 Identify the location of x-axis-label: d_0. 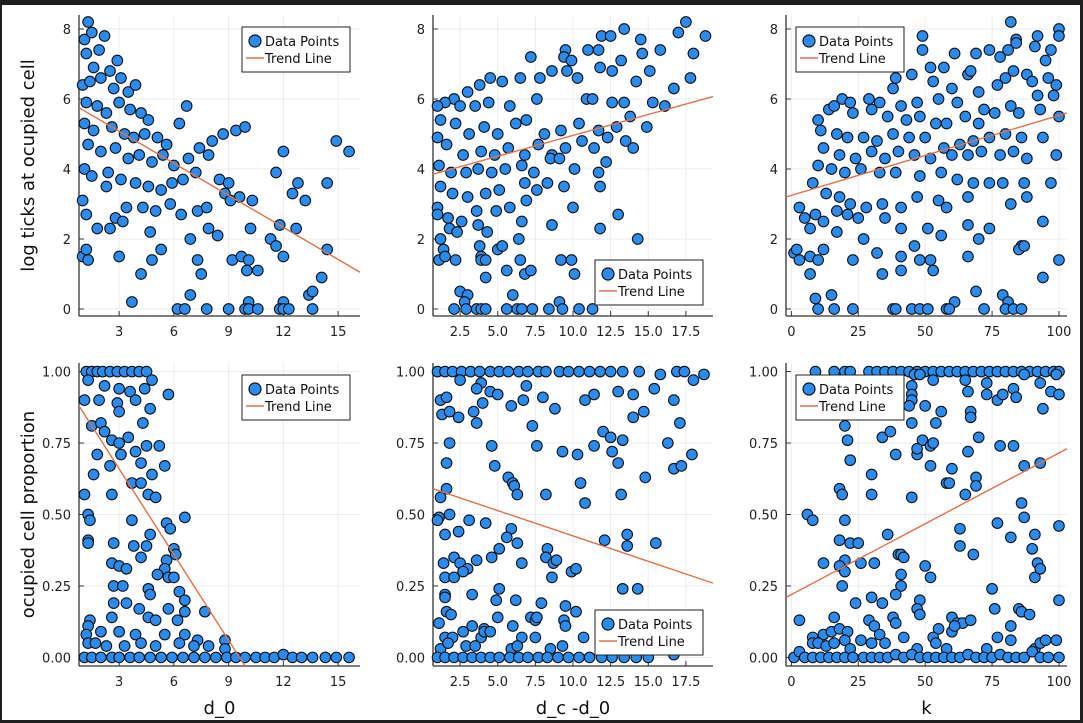
(220, 708).